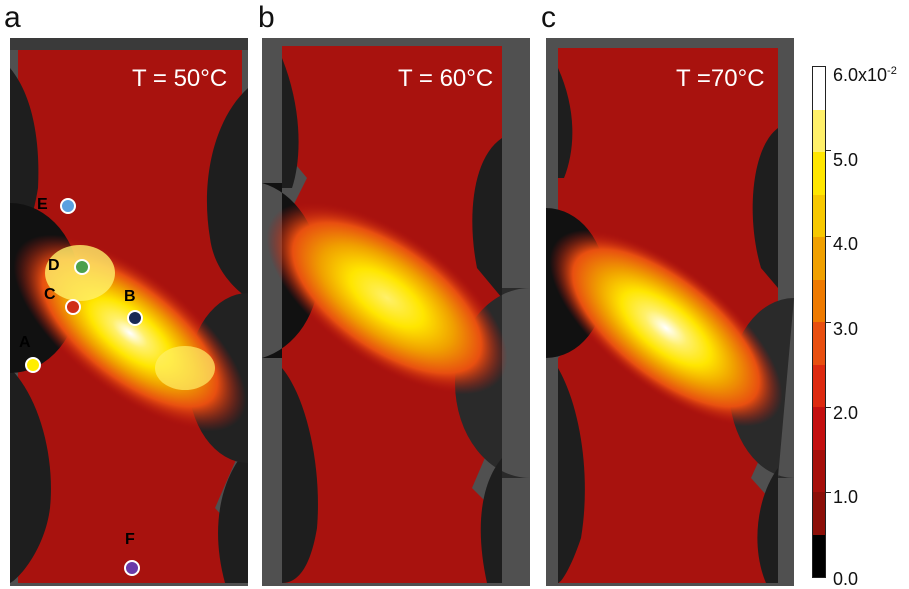 The width and height of the screenshot is (909, 589). I want to click on point-marker-a, so click(33, 365).